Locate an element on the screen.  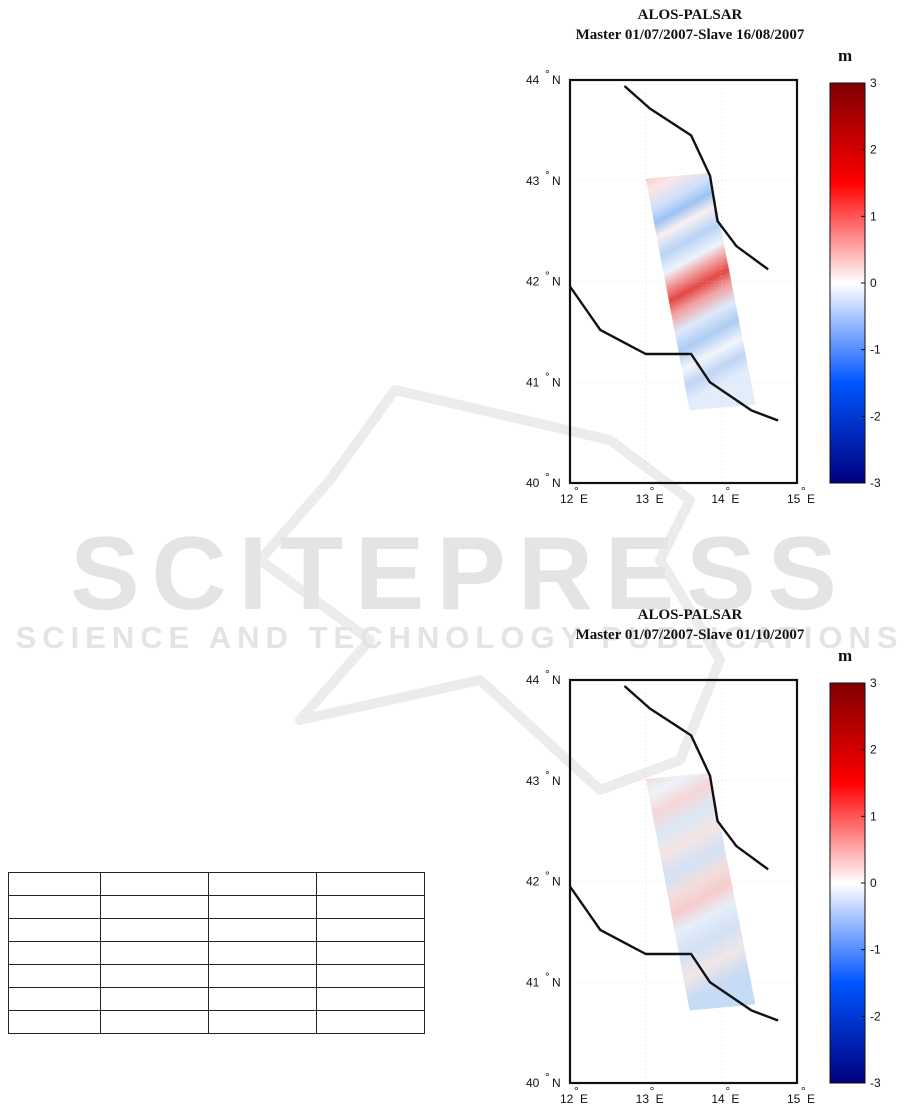
colorbar-tick-label: -1 is located at coordinates (875, 950).